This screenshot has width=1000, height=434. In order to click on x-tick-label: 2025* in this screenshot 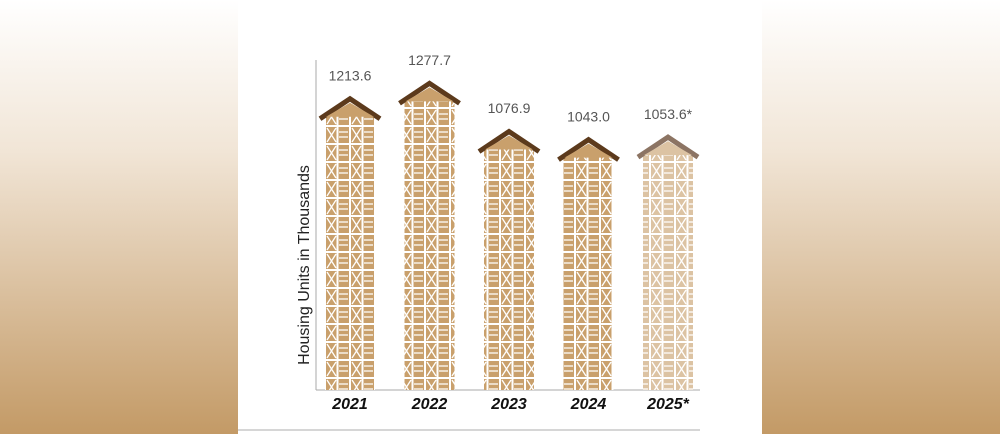, I will do `click(668, 404)`.